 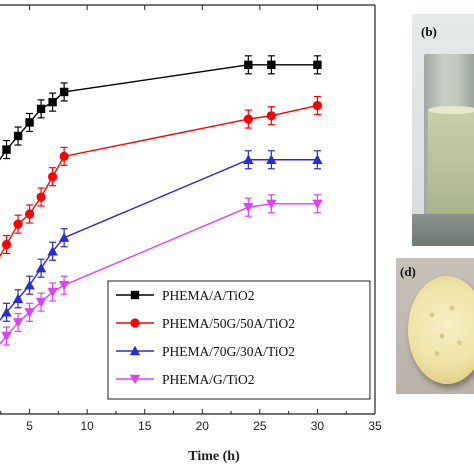 What do you see at coordinates (451, 165) in the screenshot?
I see `cuvette-liquid` at bounding box center [451, 165].